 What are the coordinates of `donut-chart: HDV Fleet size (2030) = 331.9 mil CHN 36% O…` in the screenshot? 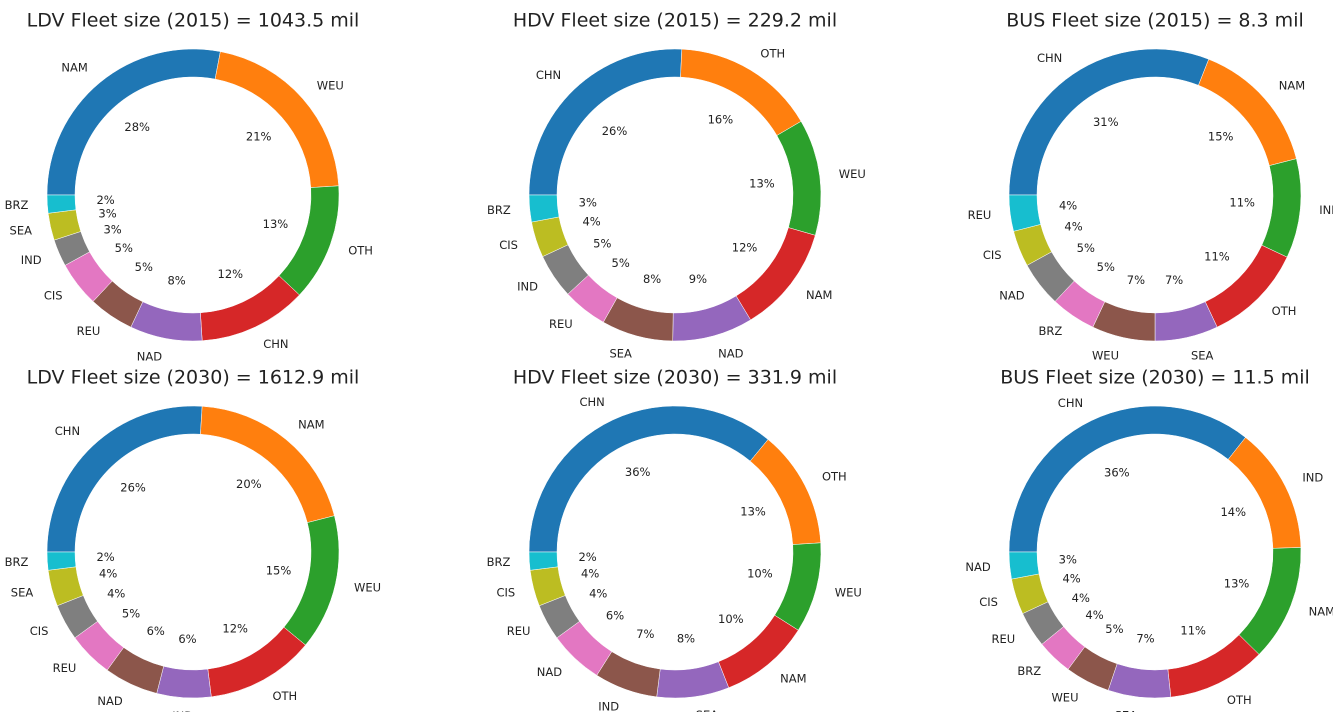 It's located at (674, 539).